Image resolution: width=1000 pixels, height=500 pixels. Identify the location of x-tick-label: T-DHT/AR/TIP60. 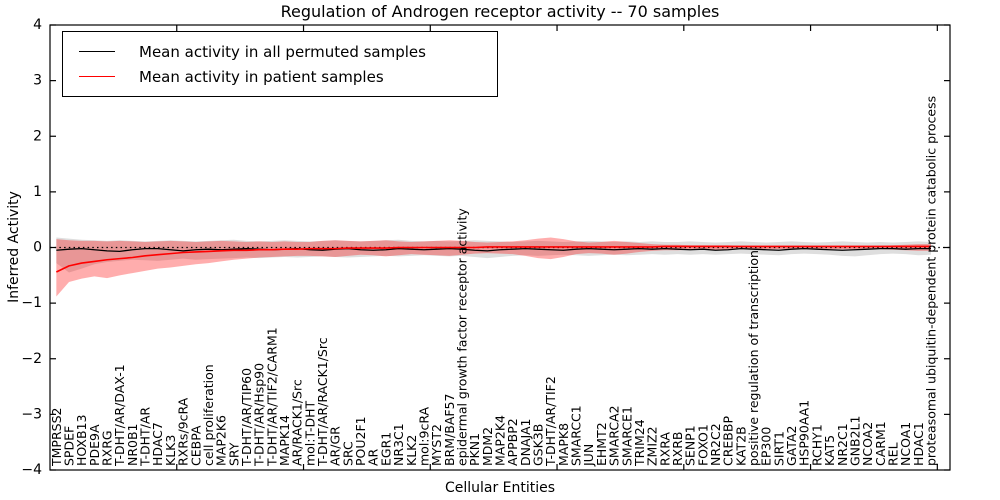
(246, 417).